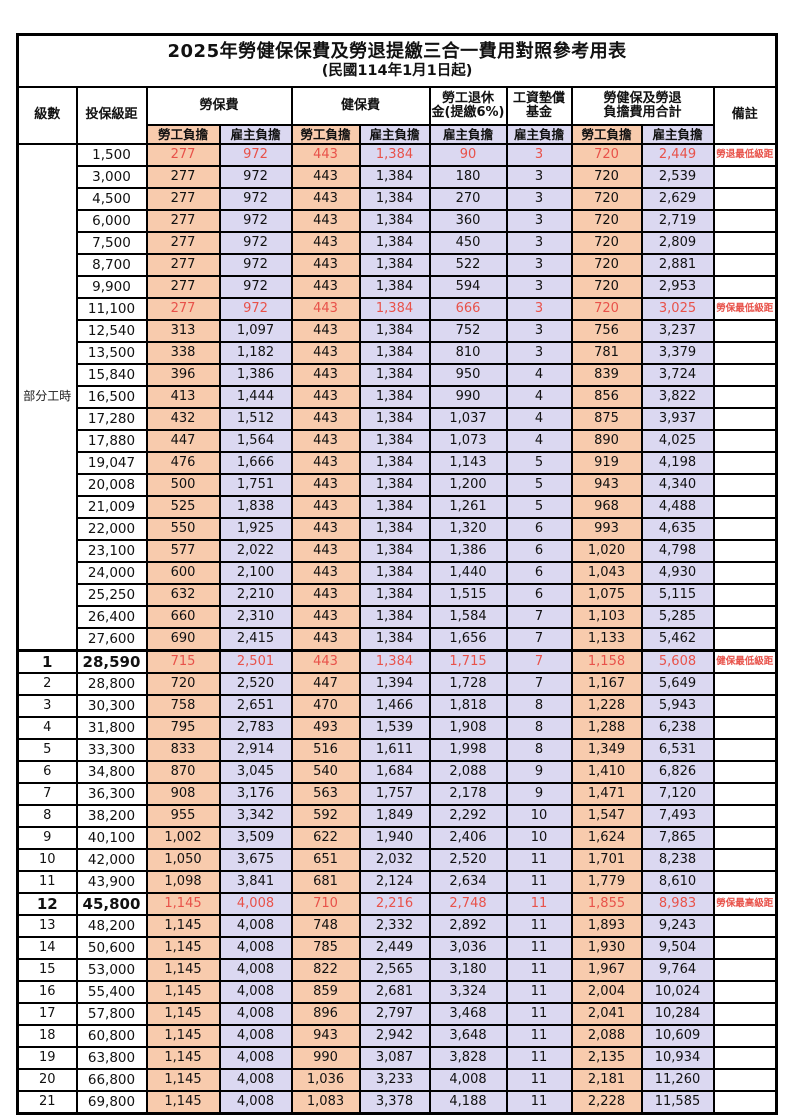 This screenshot has height=1120, width=791. I want to click on title-block: 2025年勞健保保費及勞退提繳三合一費用對照參考用表 (民國114年1月1日起), so click(397, 60).